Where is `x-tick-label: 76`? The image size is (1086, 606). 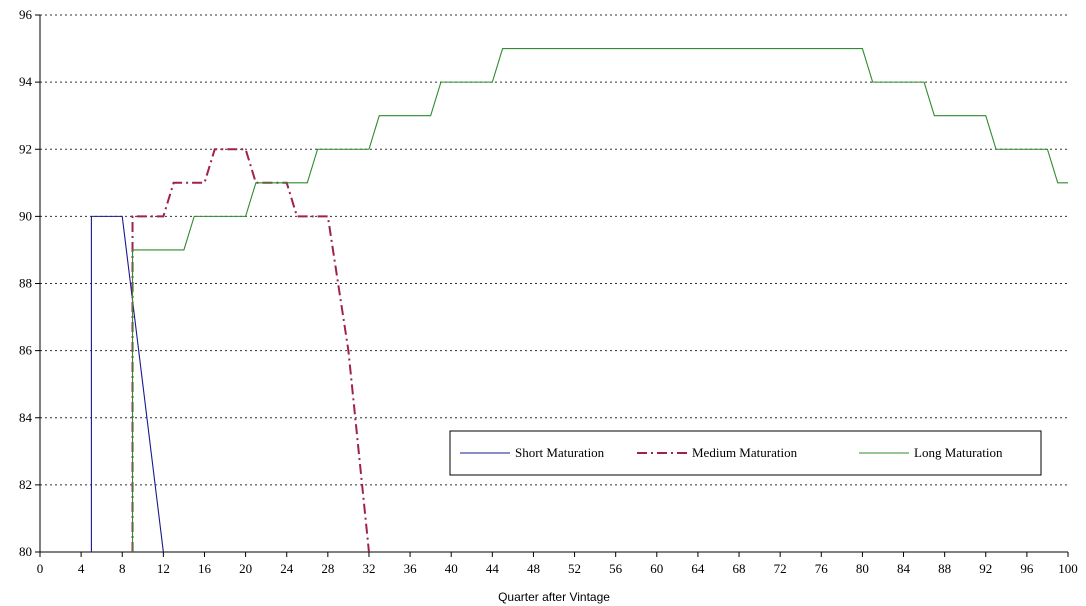 x-tick-label: 76 is located at coordinates (822, 568).